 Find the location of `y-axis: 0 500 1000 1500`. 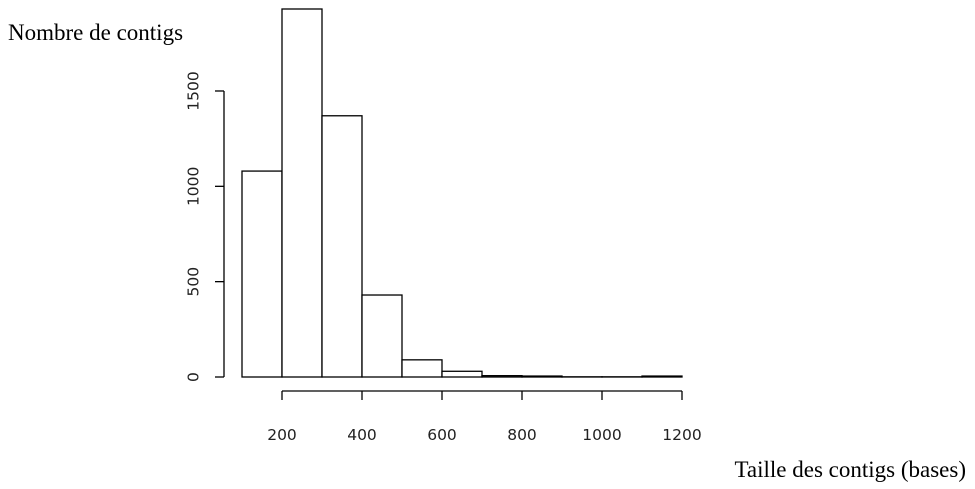

y-axis: 0 500 1000 1500 is located at coordinates (205, 226).